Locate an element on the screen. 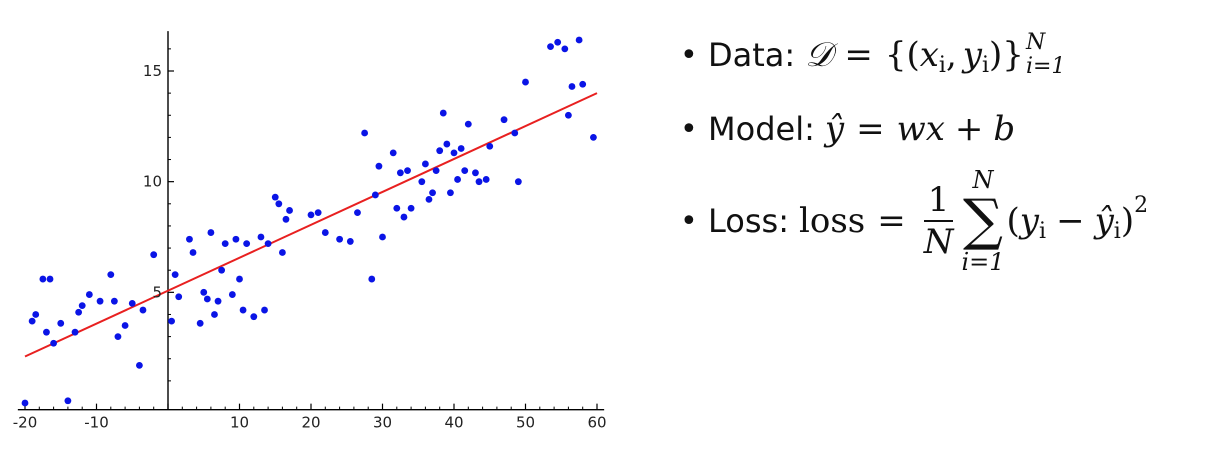 The width and height of the screenshot is (1210, 449). y-var: y is located at coordinates (972, 55).